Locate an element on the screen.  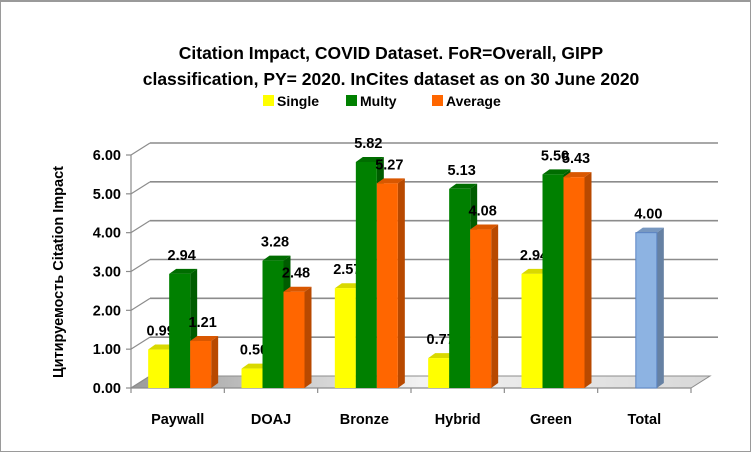
x-tick-label: Paywall is located at coordinates (177, 420).